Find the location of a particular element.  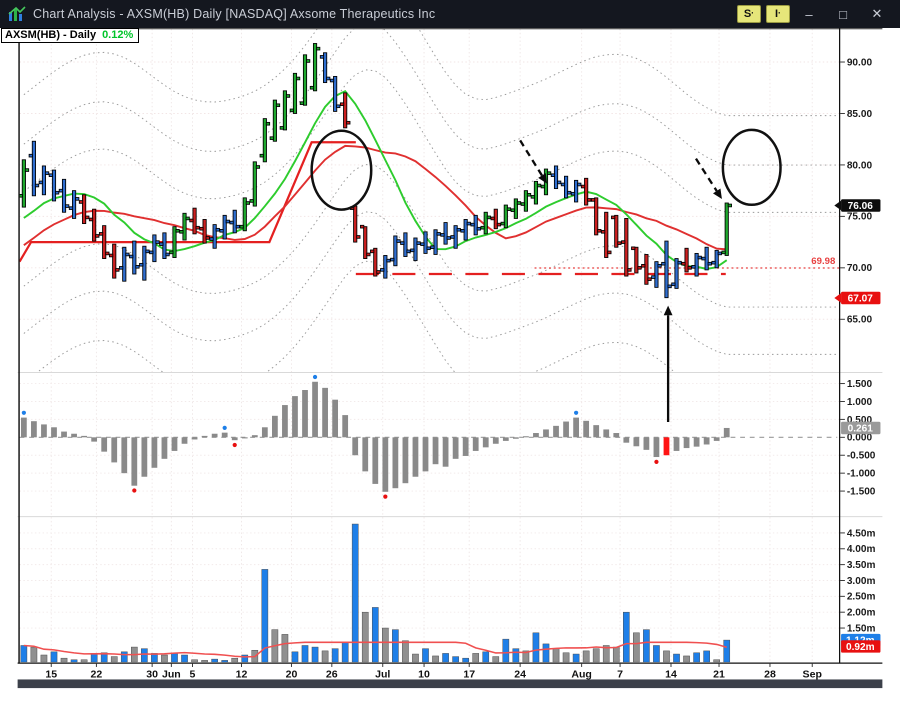

time-tick-label: 28 is located at coordinates (770, 675).